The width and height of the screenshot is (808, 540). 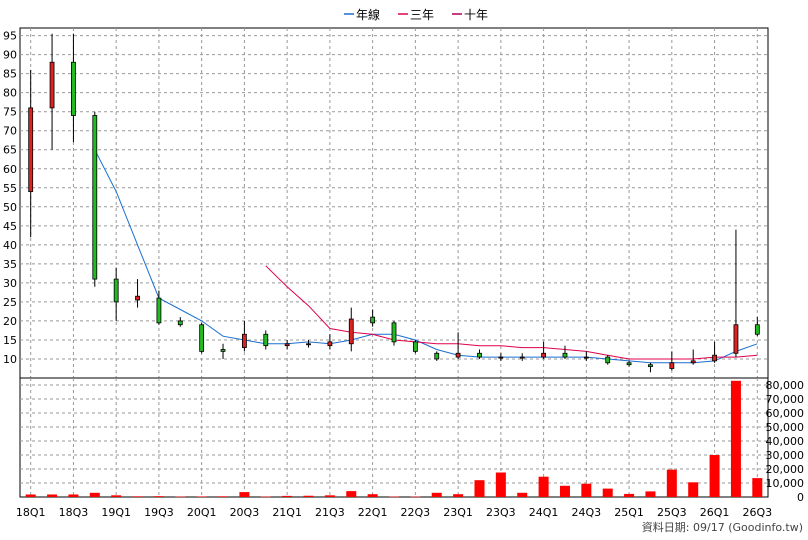 What do you see at coordinates (458, 512) in the screenshot?
I see `x-tick-label: 23Q1` at bounding box center [458, 512].